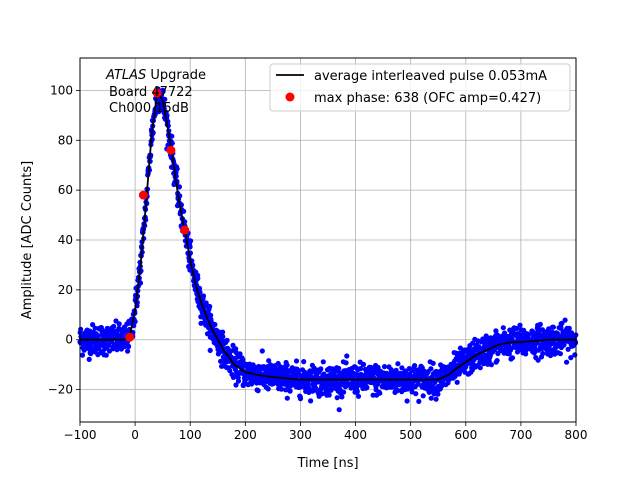 Image resolution: width=640 pixels, height=480 pixels. I want to click on x-tick-label: 700, so click(520, 435).